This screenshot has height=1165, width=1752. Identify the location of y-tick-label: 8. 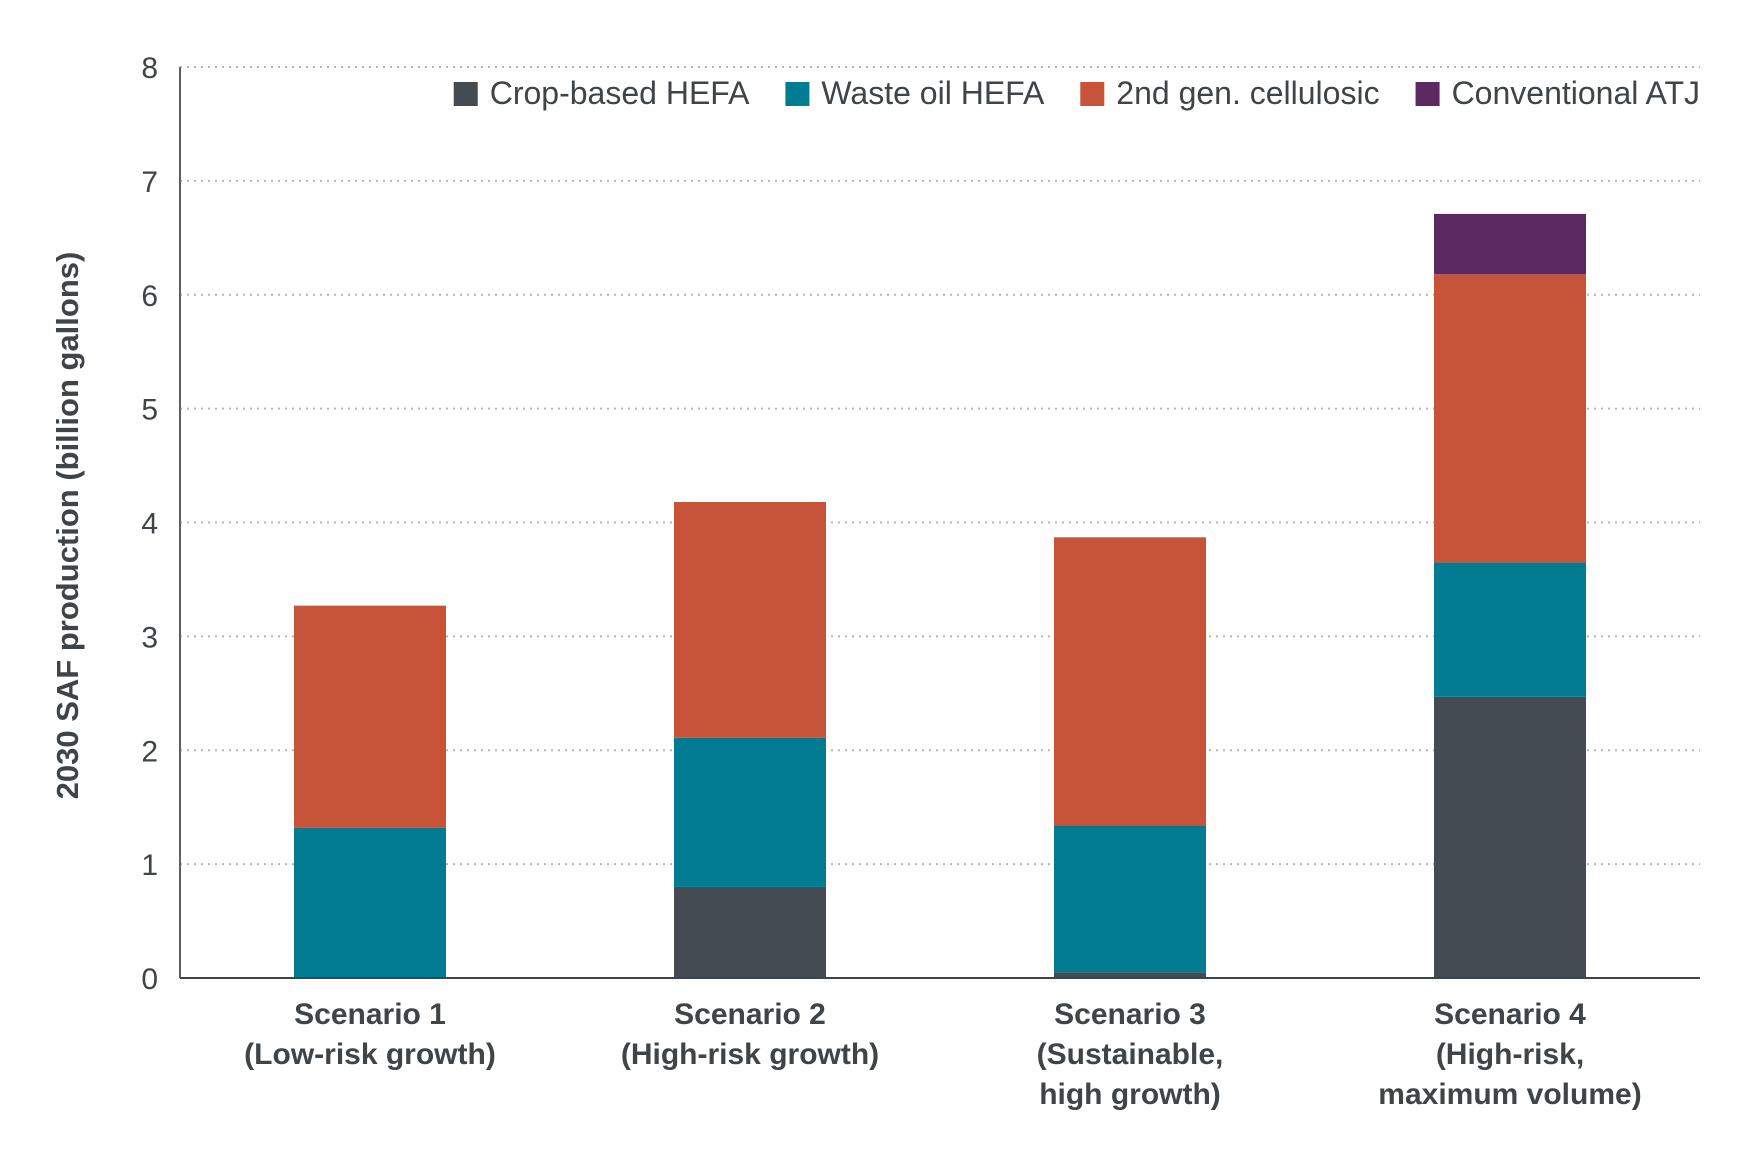
(149, 68).